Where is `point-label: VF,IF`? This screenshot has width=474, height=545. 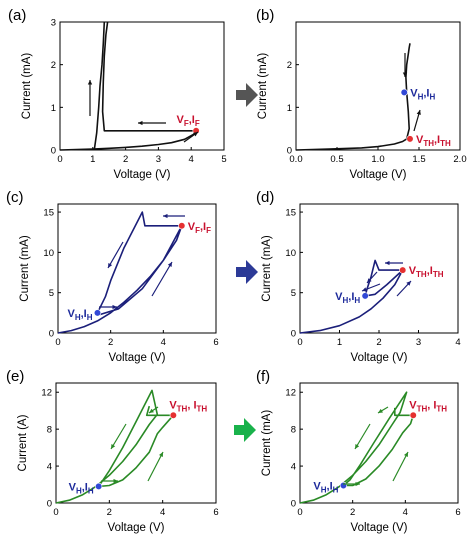 point-label: VF,IF is located at coordinates (199, 228).